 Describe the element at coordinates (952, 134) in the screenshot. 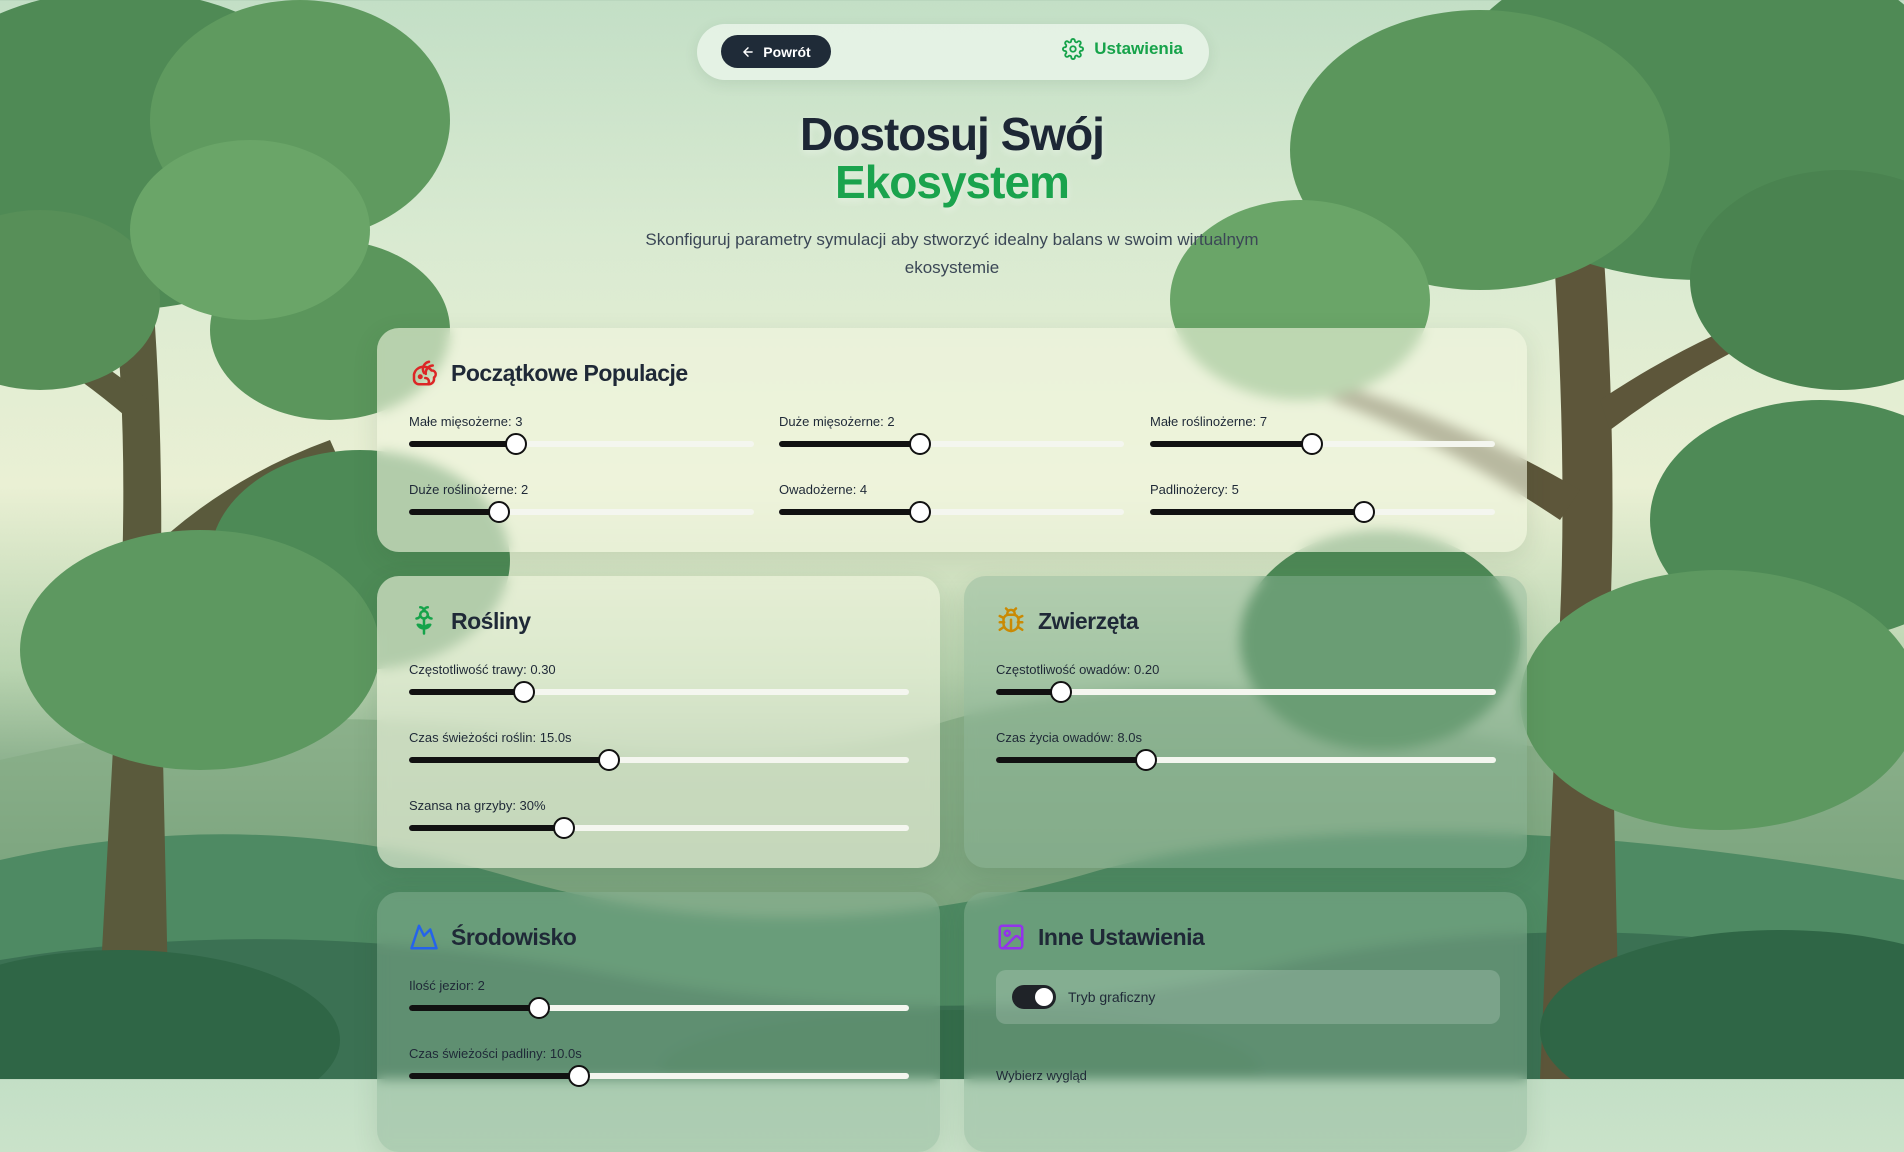

I see `page-title-line1: Dostosuj Swój` at that location.